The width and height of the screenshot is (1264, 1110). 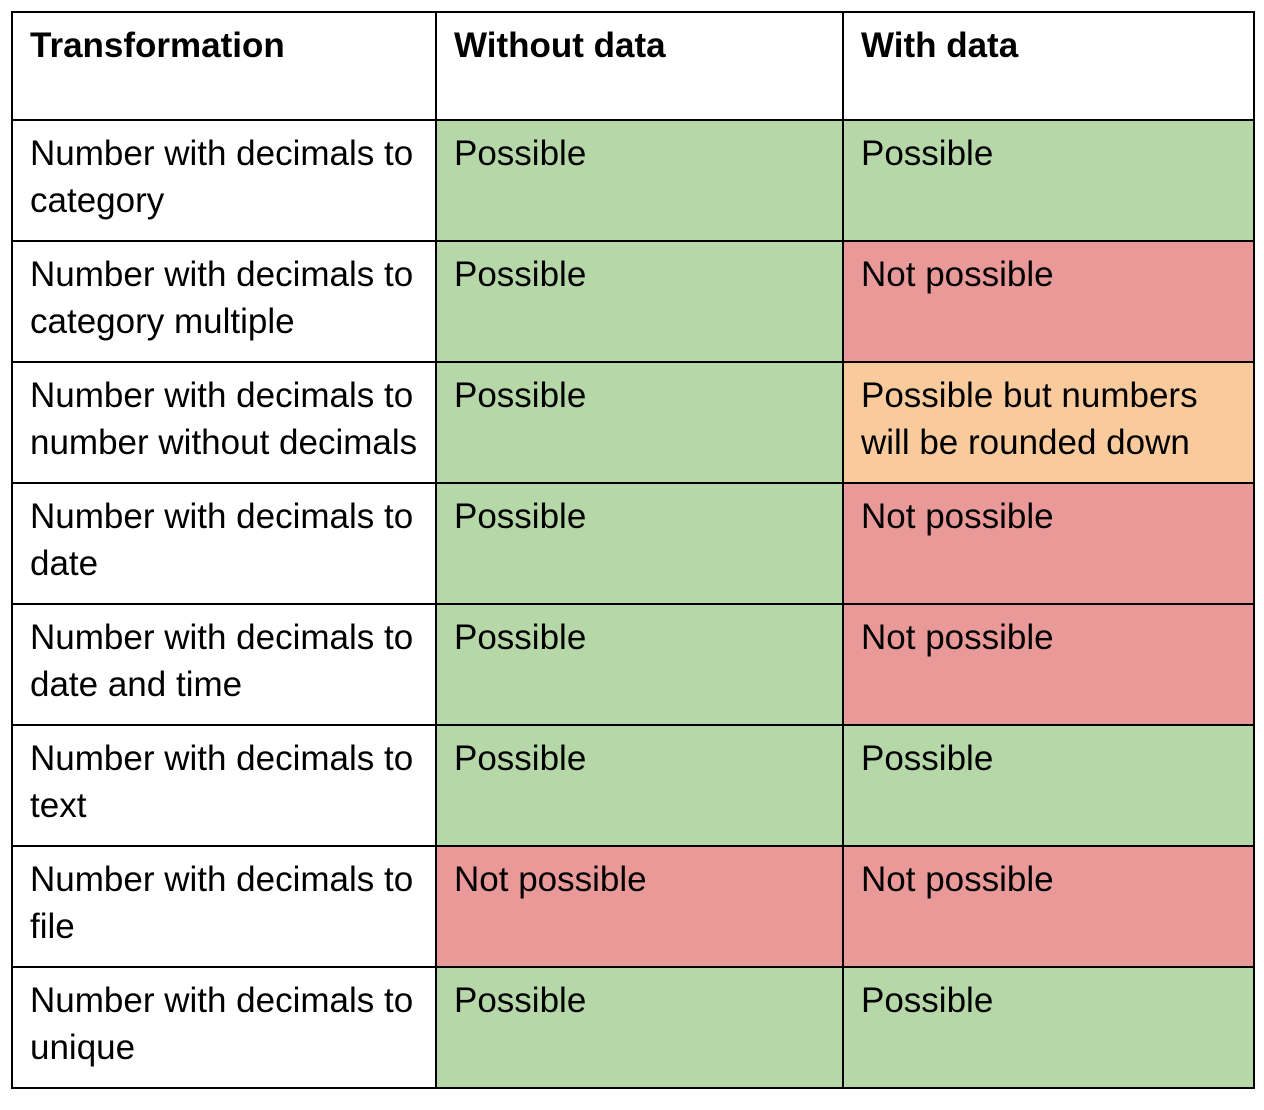 I want to click on transformation-cell: Number with decimals to date, so click(x=224, y=543).